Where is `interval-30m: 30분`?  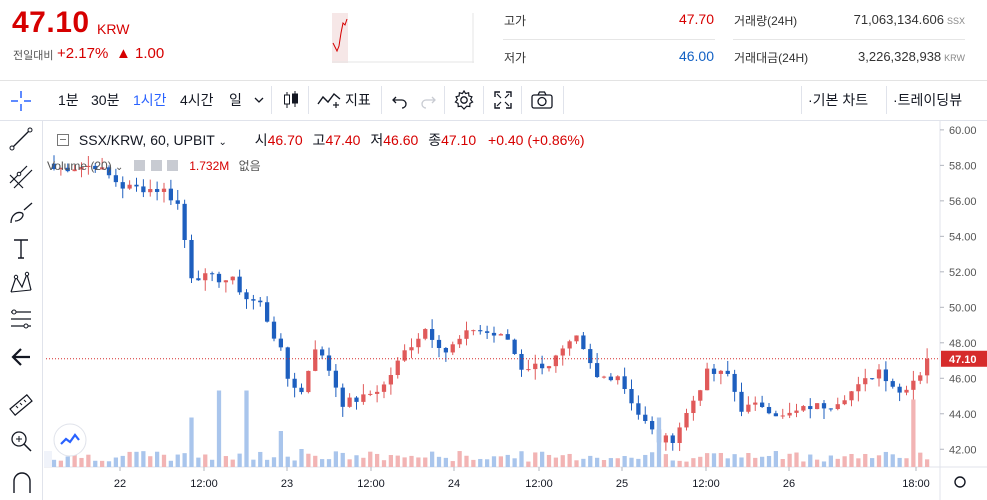
interval-30m: 30분 is located at coordinates (105, 100).